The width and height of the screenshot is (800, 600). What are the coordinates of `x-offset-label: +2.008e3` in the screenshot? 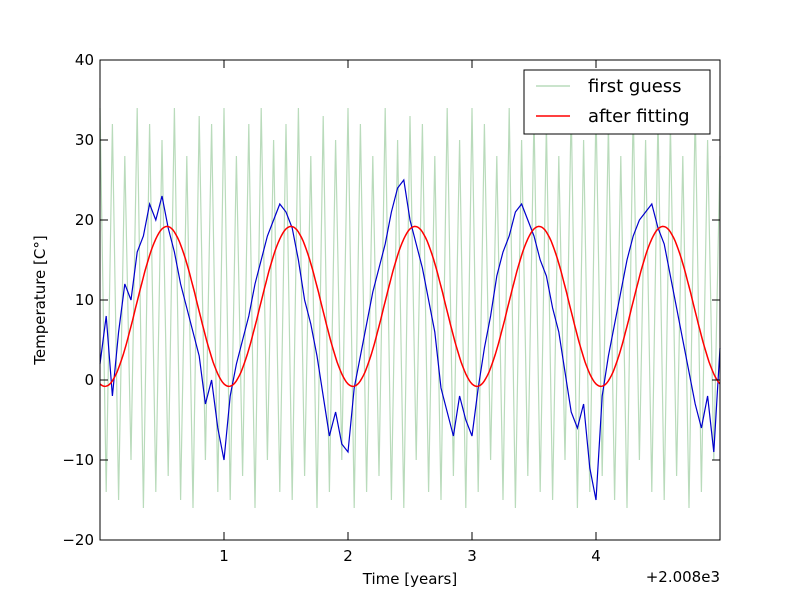 It's located at (683, 577).